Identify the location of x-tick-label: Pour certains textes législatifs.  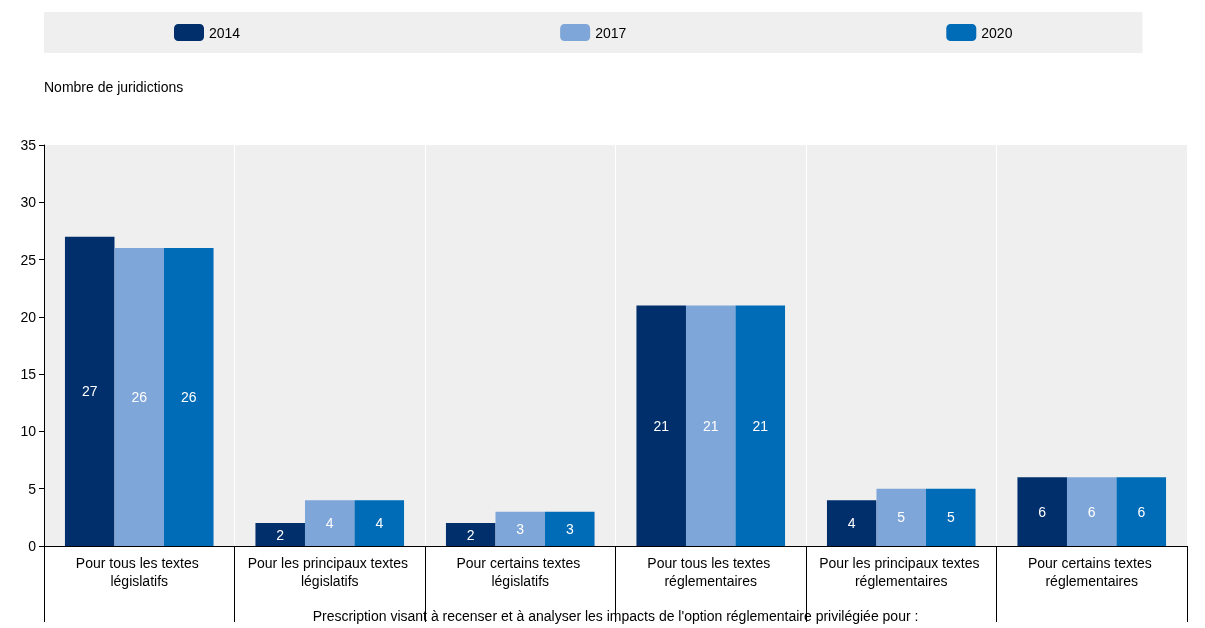
(520, 572).